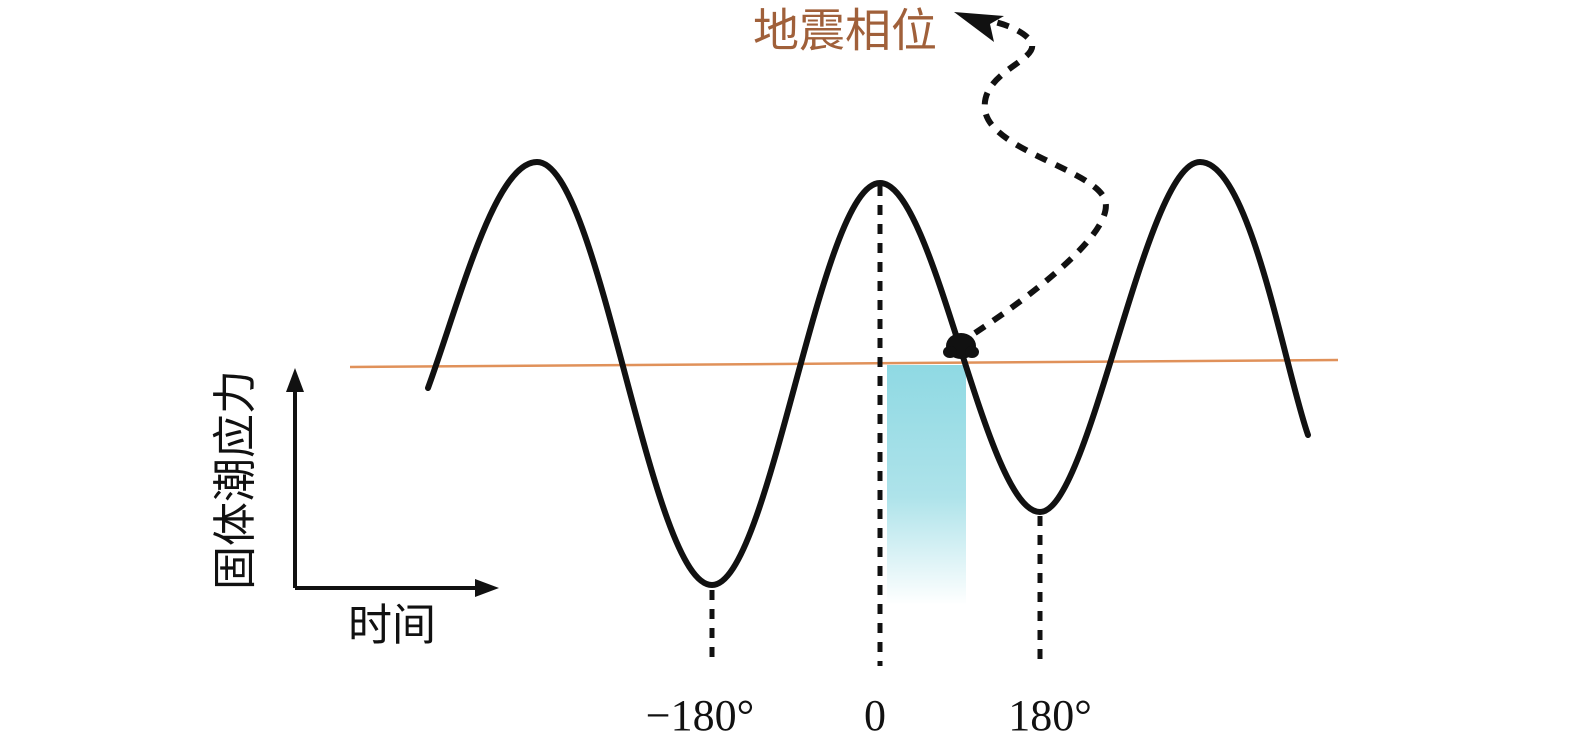 The width and height of the screenshot is (1575, 756). Describe the element at coordinates (235, 480) in the screenshot. I see `y-axis-label: 固体潮应力` at that location.